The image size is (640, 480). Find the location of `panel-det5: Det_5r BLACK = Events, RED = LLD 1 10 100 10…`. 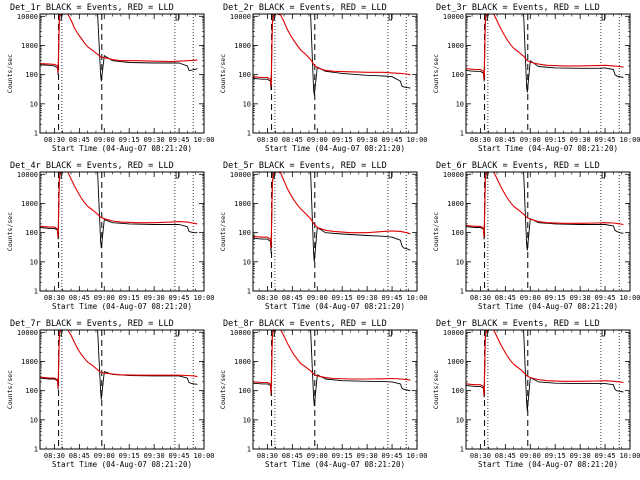

panel-det5: Det_5r BLACK = Events, RED = LLD 1 10 100 10… is located at coordinates (323, 236).